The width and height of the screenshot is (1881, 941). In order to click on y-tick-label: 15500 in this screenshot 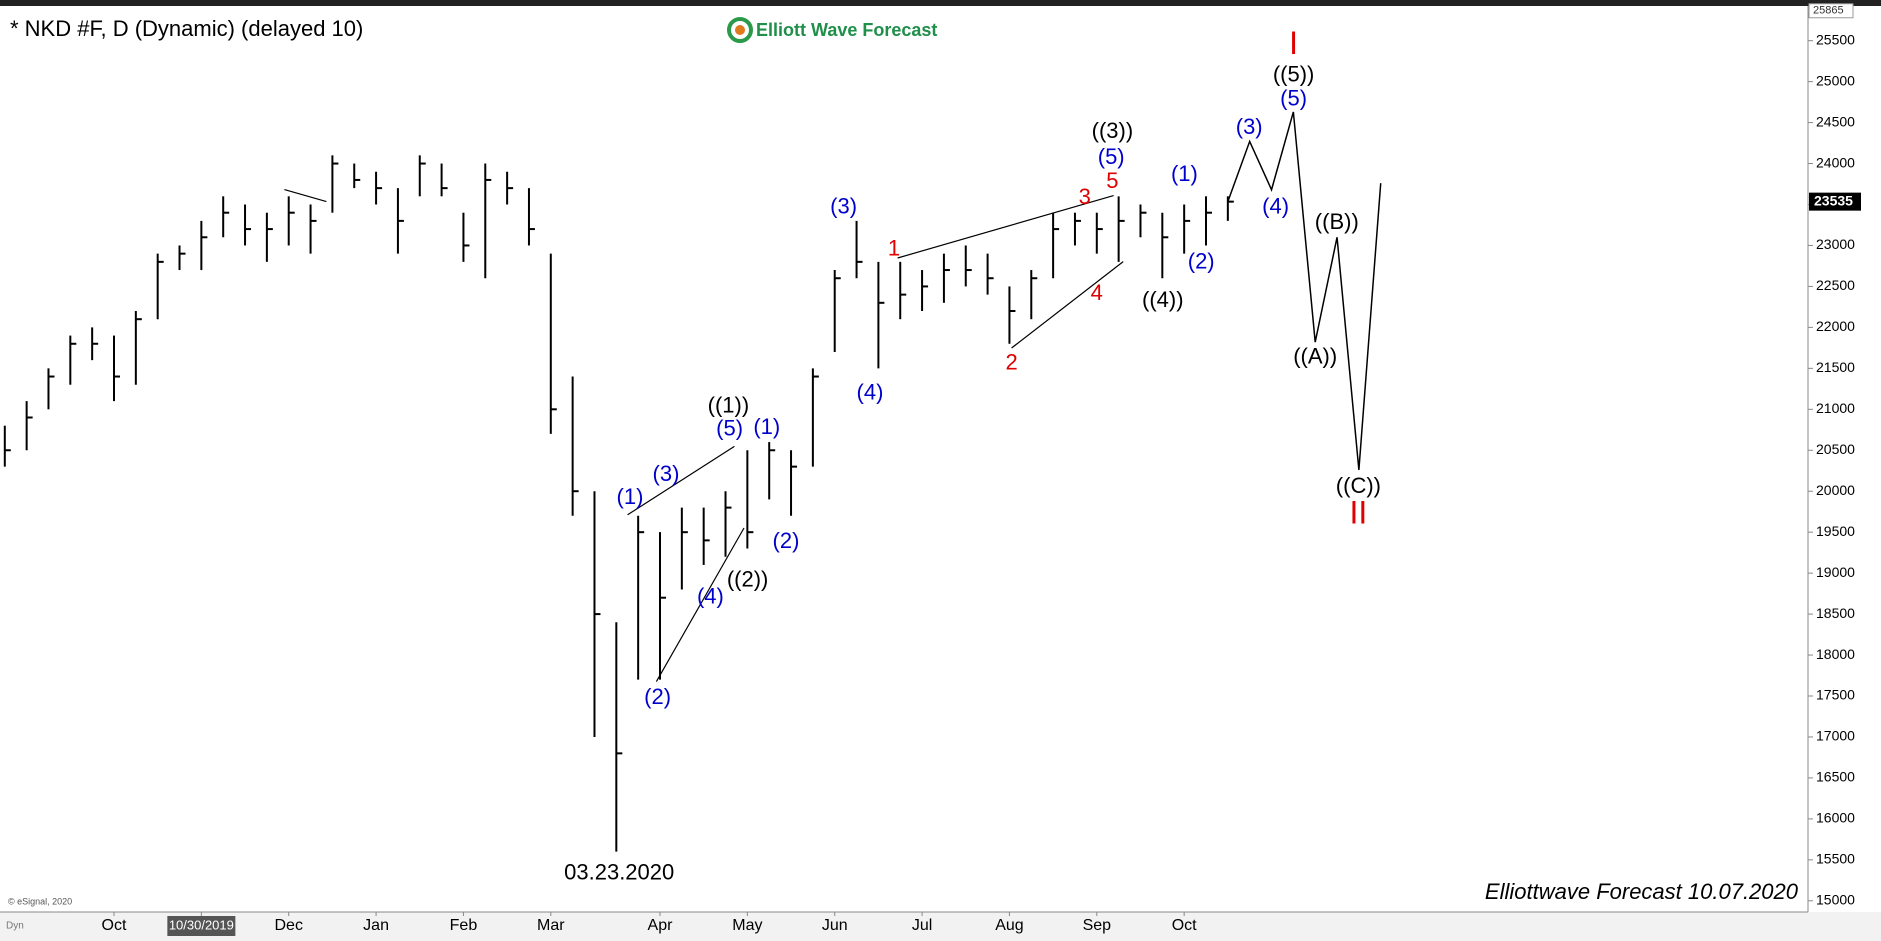, I will do `click(1835, 859)`.